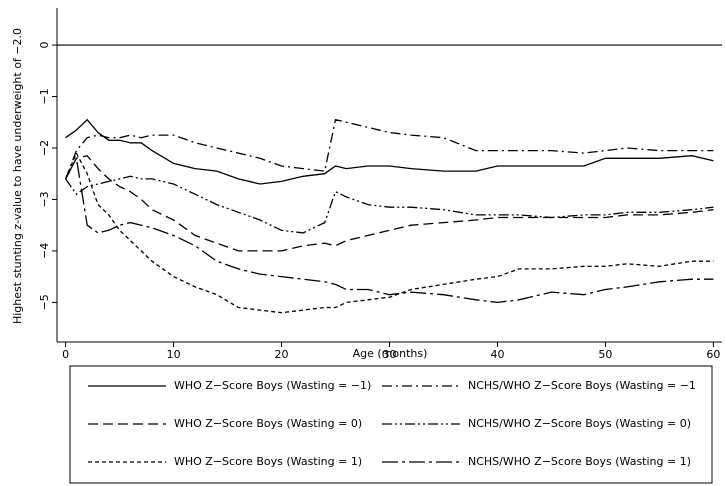 The width and height of the screenshot is (725, 486). What do you see at coordinates (713, 354) in the screenshot?
I see `x-tick-label: 60` at bounding box center [713, 354].